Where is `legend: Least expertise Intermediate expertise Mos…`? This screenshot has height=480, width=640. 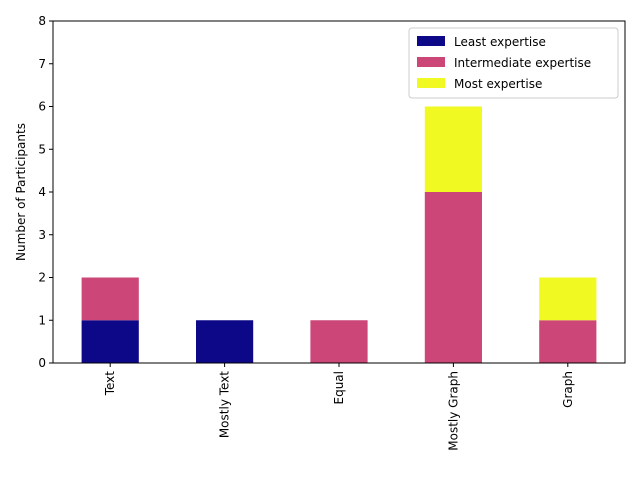
legend: Least expertise Intermediate expertise Mos… is located at coordinates (513, 63).